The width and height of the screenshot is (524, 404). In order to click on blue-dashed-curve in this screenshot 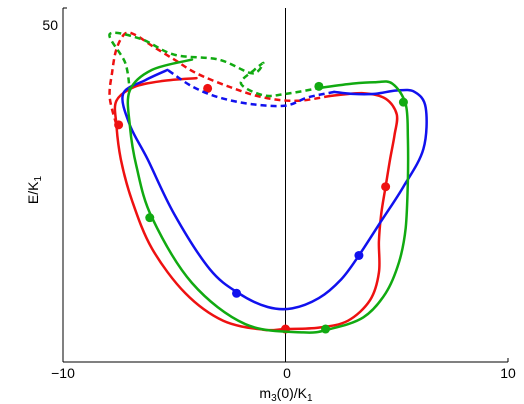, I will do `click(250, 88)`.